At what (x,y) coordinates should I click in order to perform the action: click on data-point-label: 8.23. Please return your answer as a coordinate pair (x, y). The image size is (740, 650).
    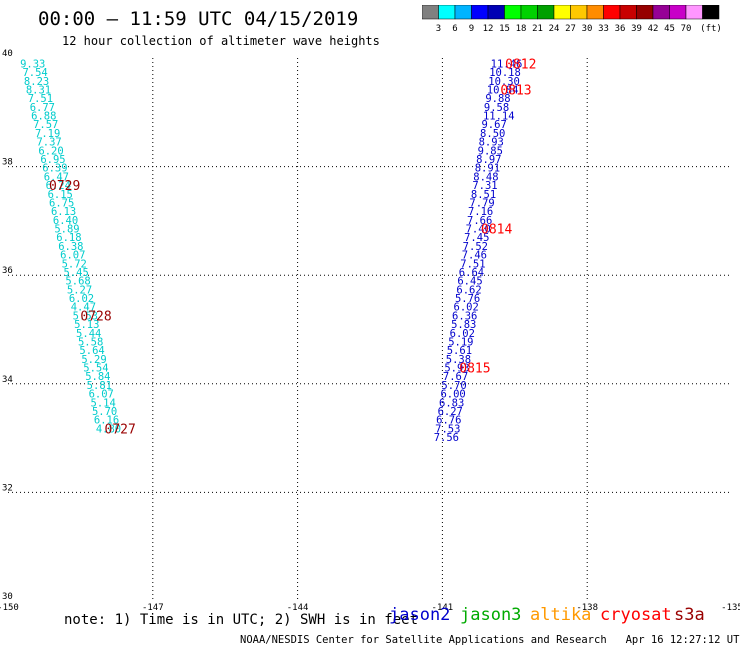
    Looking at the image, I should click on (36, 82).